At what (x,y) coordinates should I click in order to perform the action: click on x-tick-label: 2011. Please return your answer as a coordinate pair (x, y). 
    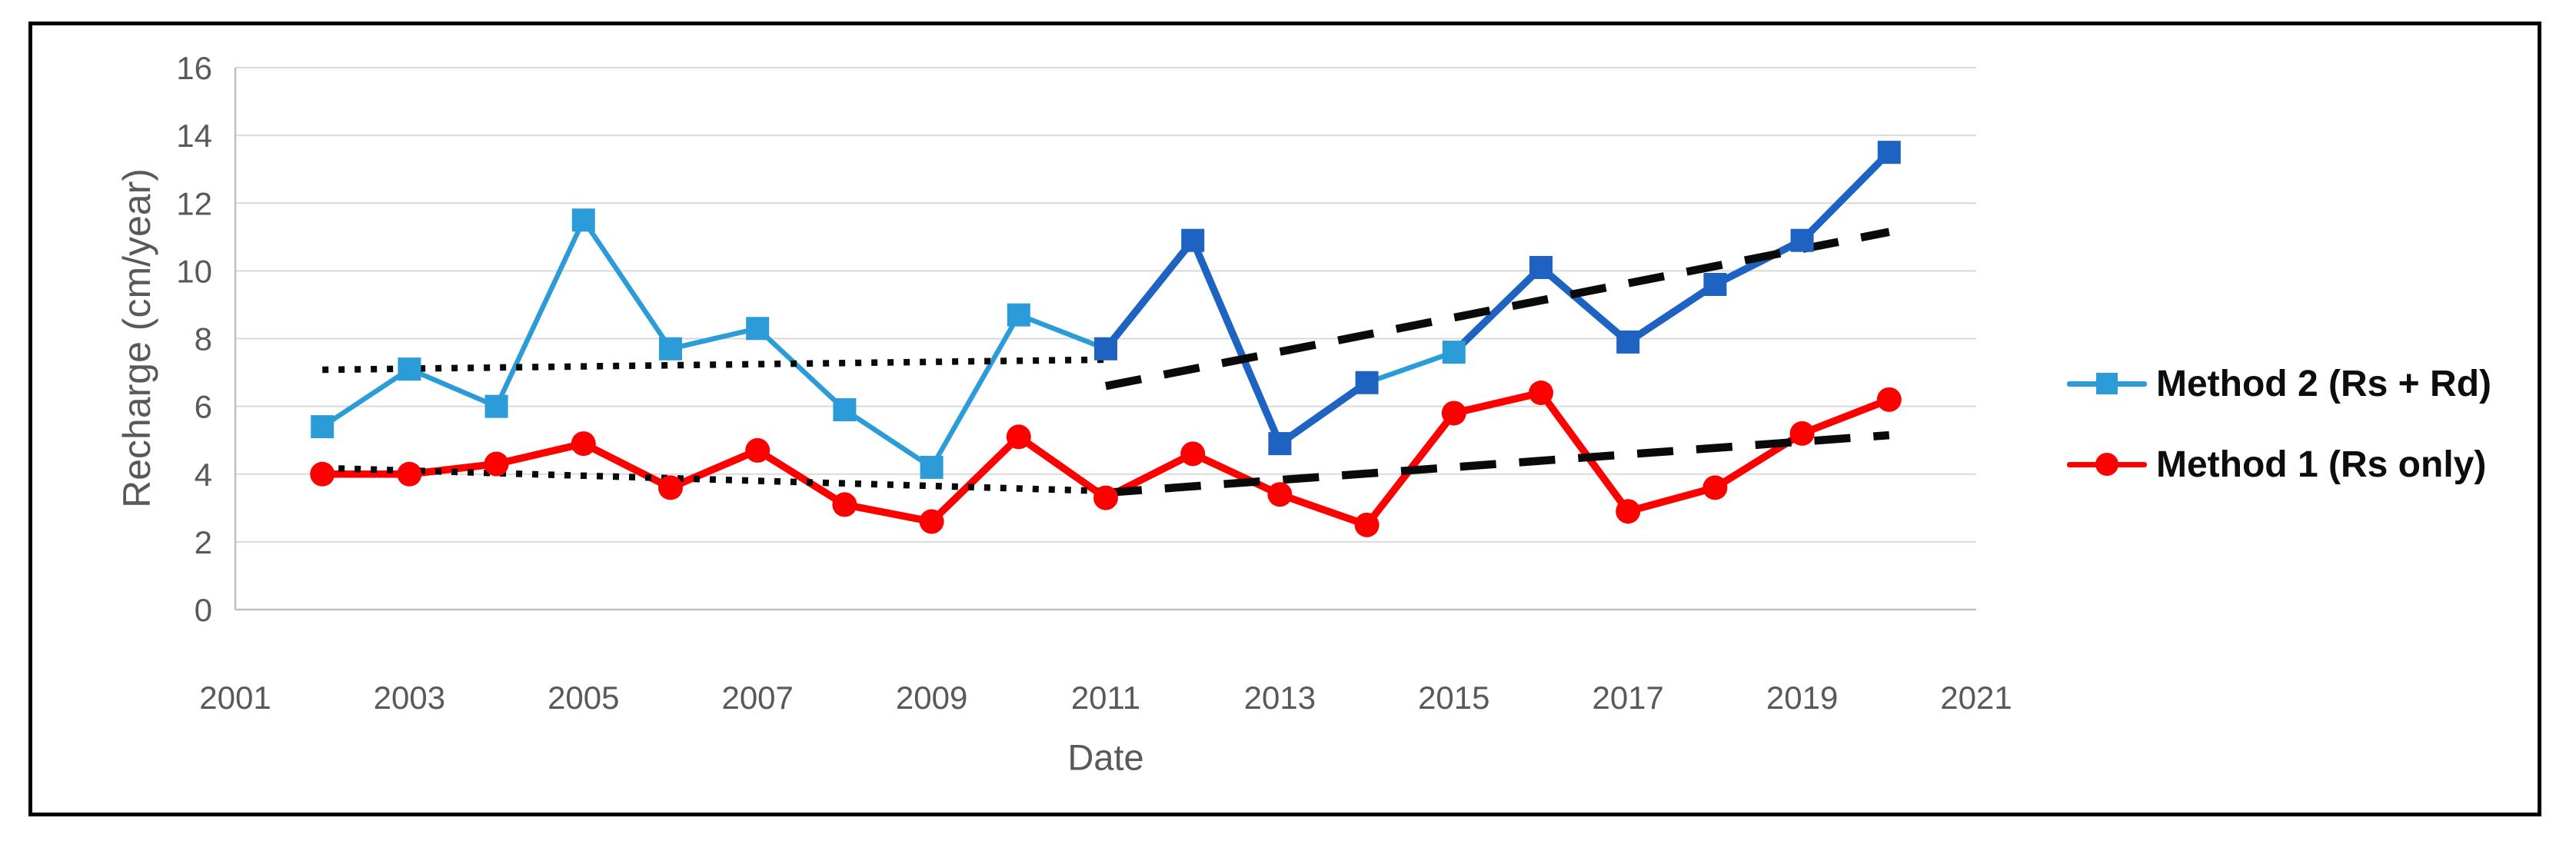
    Looking at the image, I should click on (1105, 698).